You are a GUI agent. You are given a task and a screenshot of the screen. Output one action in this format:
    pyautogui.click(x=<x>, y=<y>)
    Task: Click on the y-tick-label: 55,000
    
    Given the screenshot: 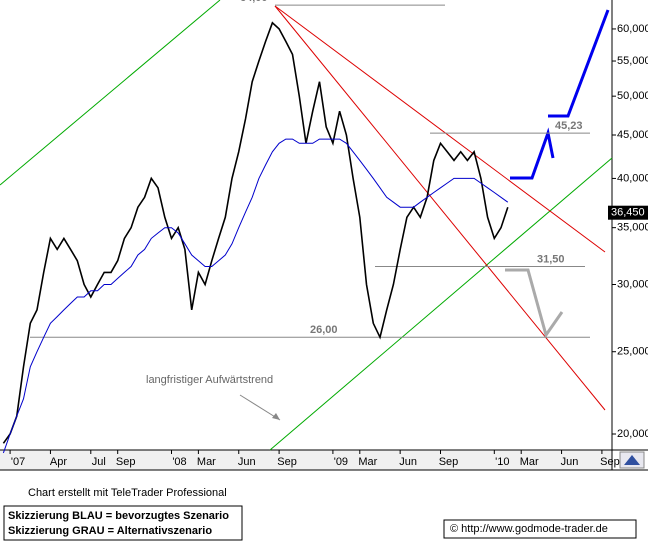 What is the action you would take?
    pyautogui.click(x=632, y=61)
    